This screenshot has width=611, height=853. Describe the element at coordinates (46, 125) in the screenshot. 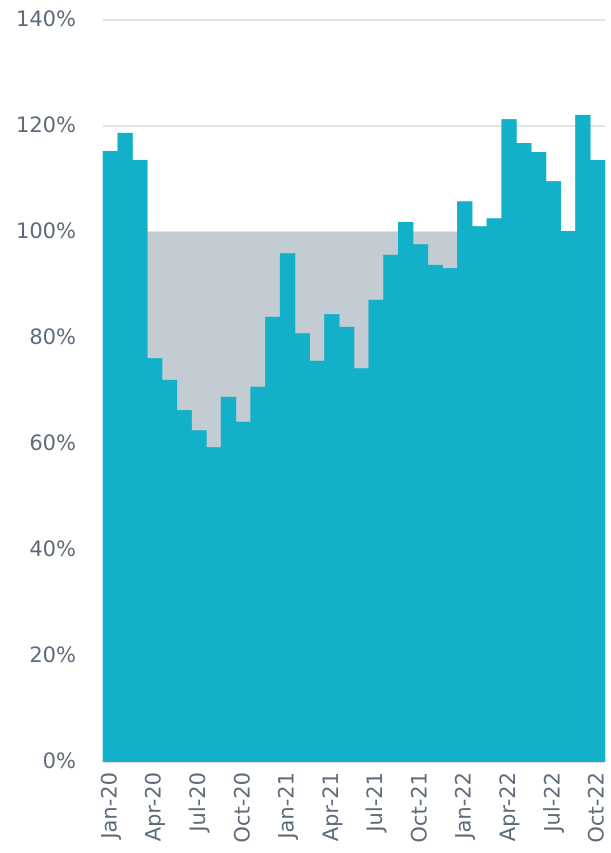

I see `y-tick-label: 120%` at that location.